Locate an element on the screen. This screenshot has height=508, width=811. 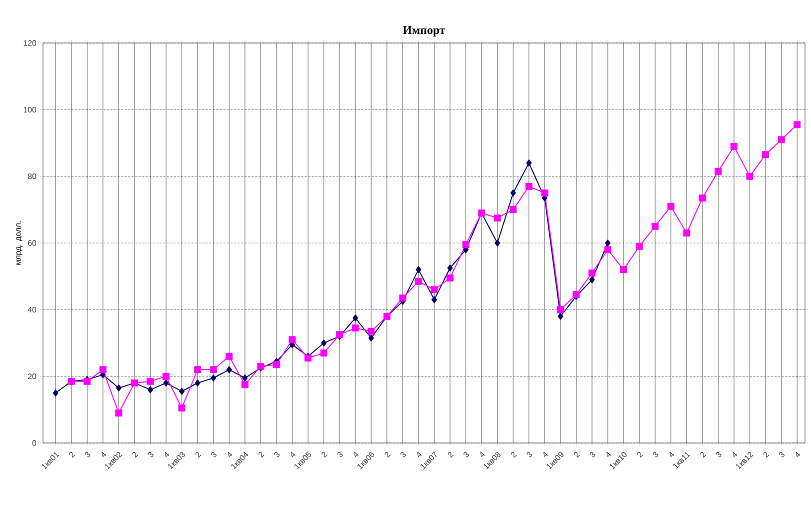
chart-title: Импорт is located at coordinates (424, 31).